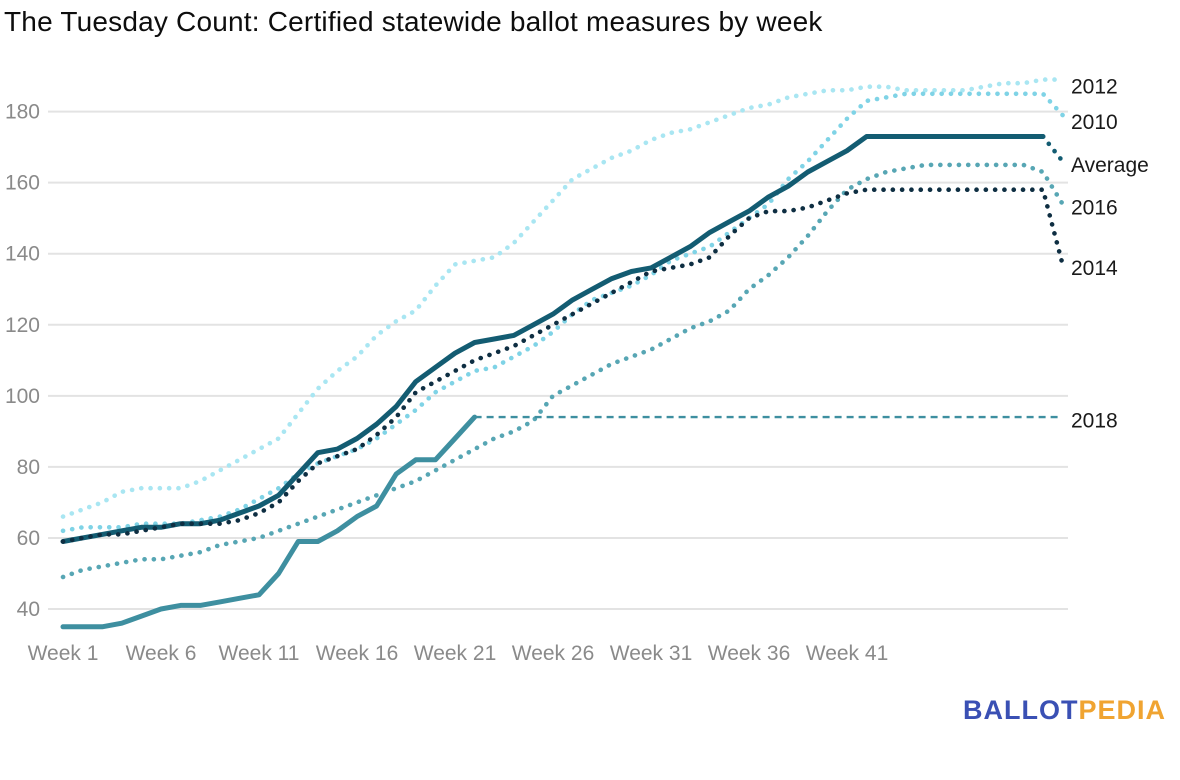 The image size is (1180, 780). I want to click on y-tick-label-180: 180, so click(22, 112).